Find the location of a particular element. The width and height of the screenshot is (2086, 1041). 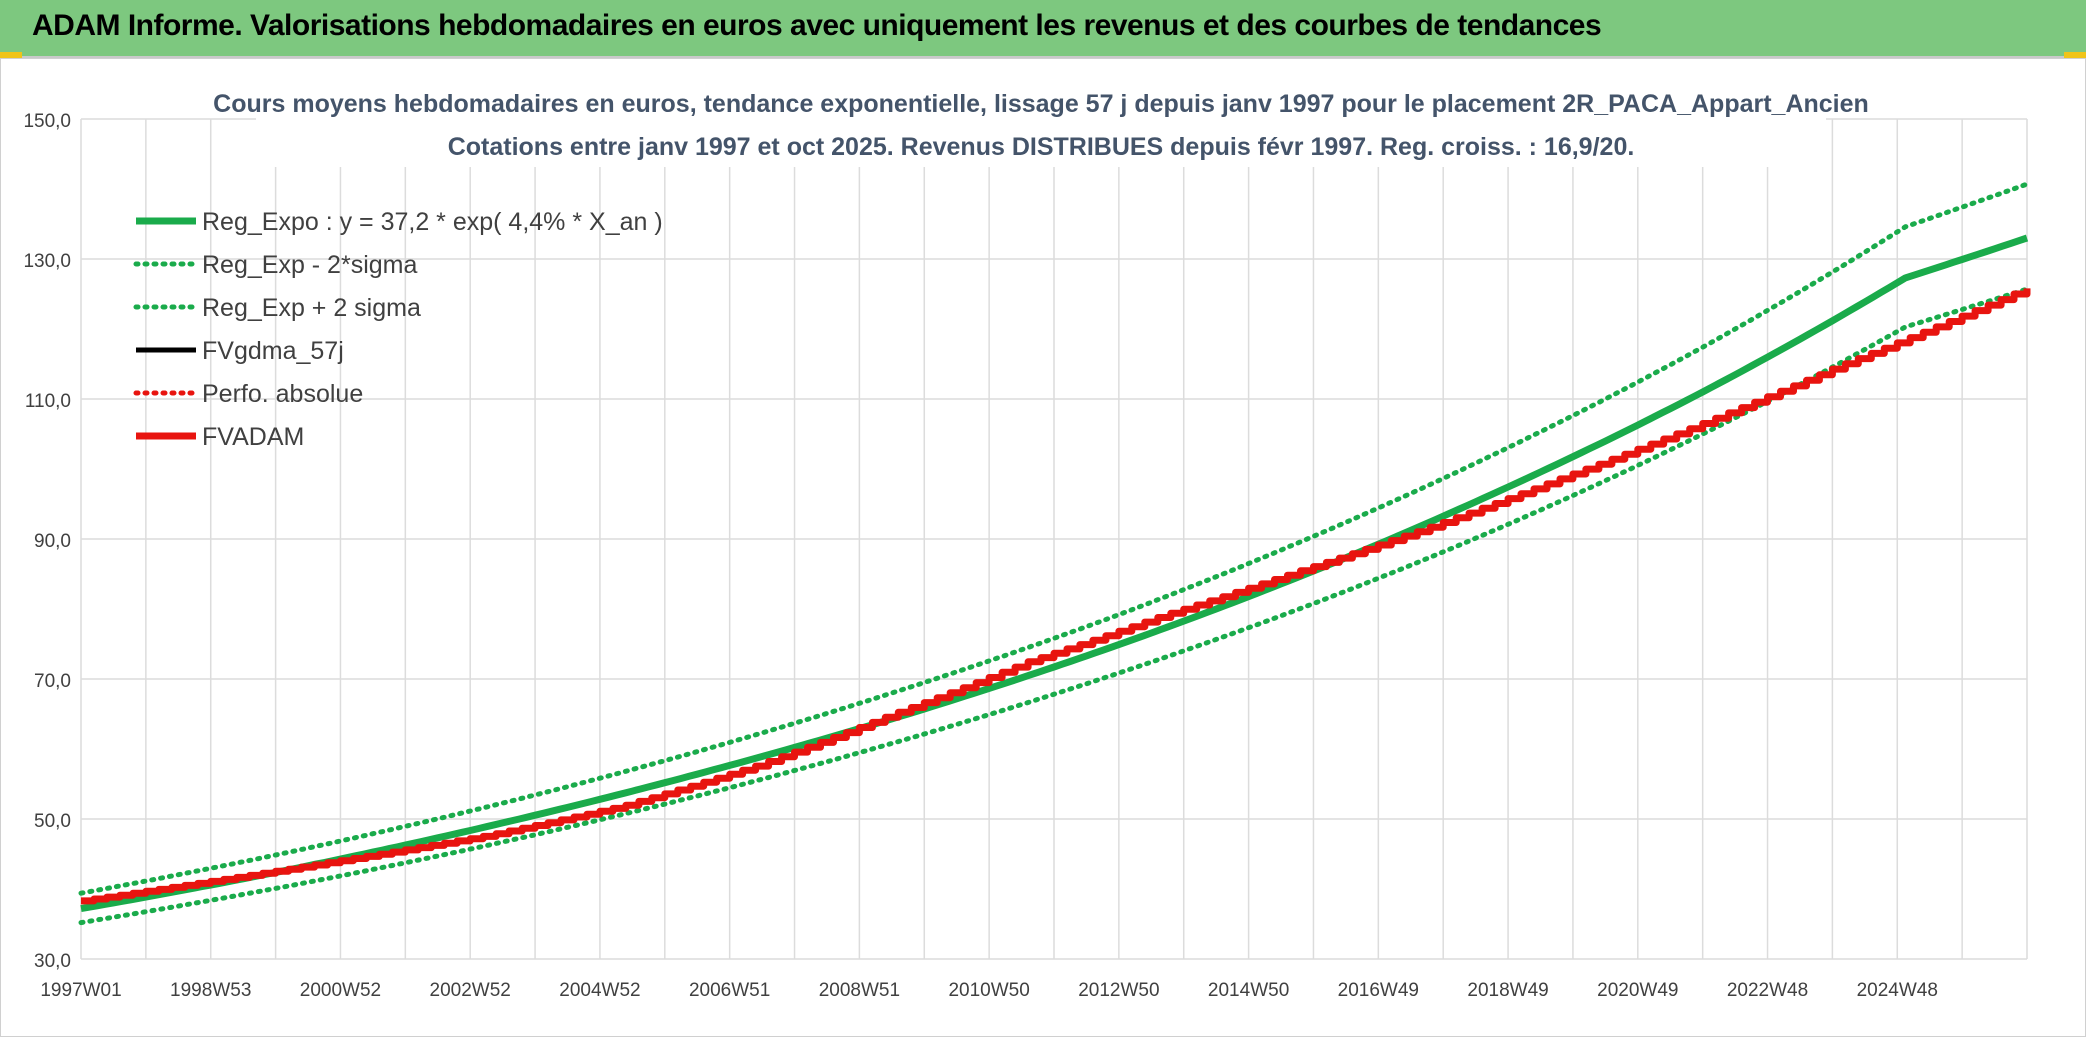

y-tick-label: 30,0 is located at coordinates (52, 961).